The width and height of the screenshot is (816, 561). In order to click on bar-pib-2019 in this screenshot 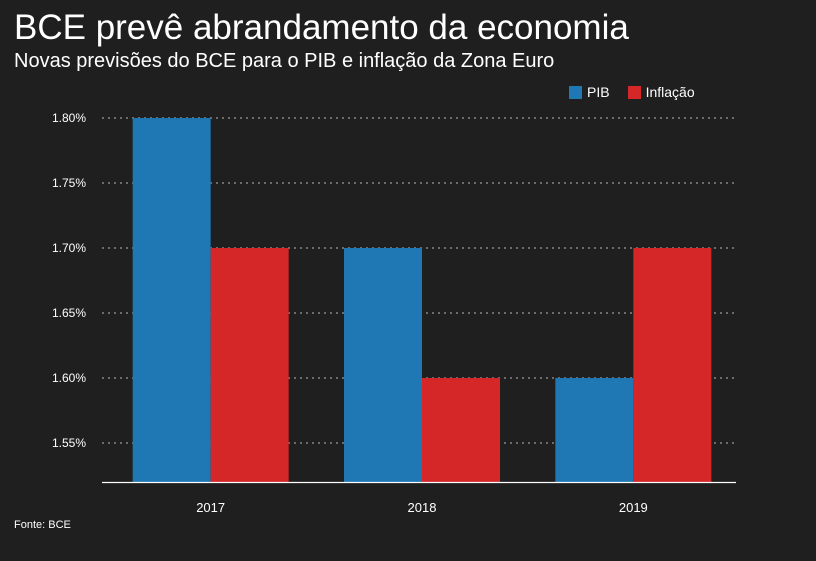, I will do `click(594, 430)`.